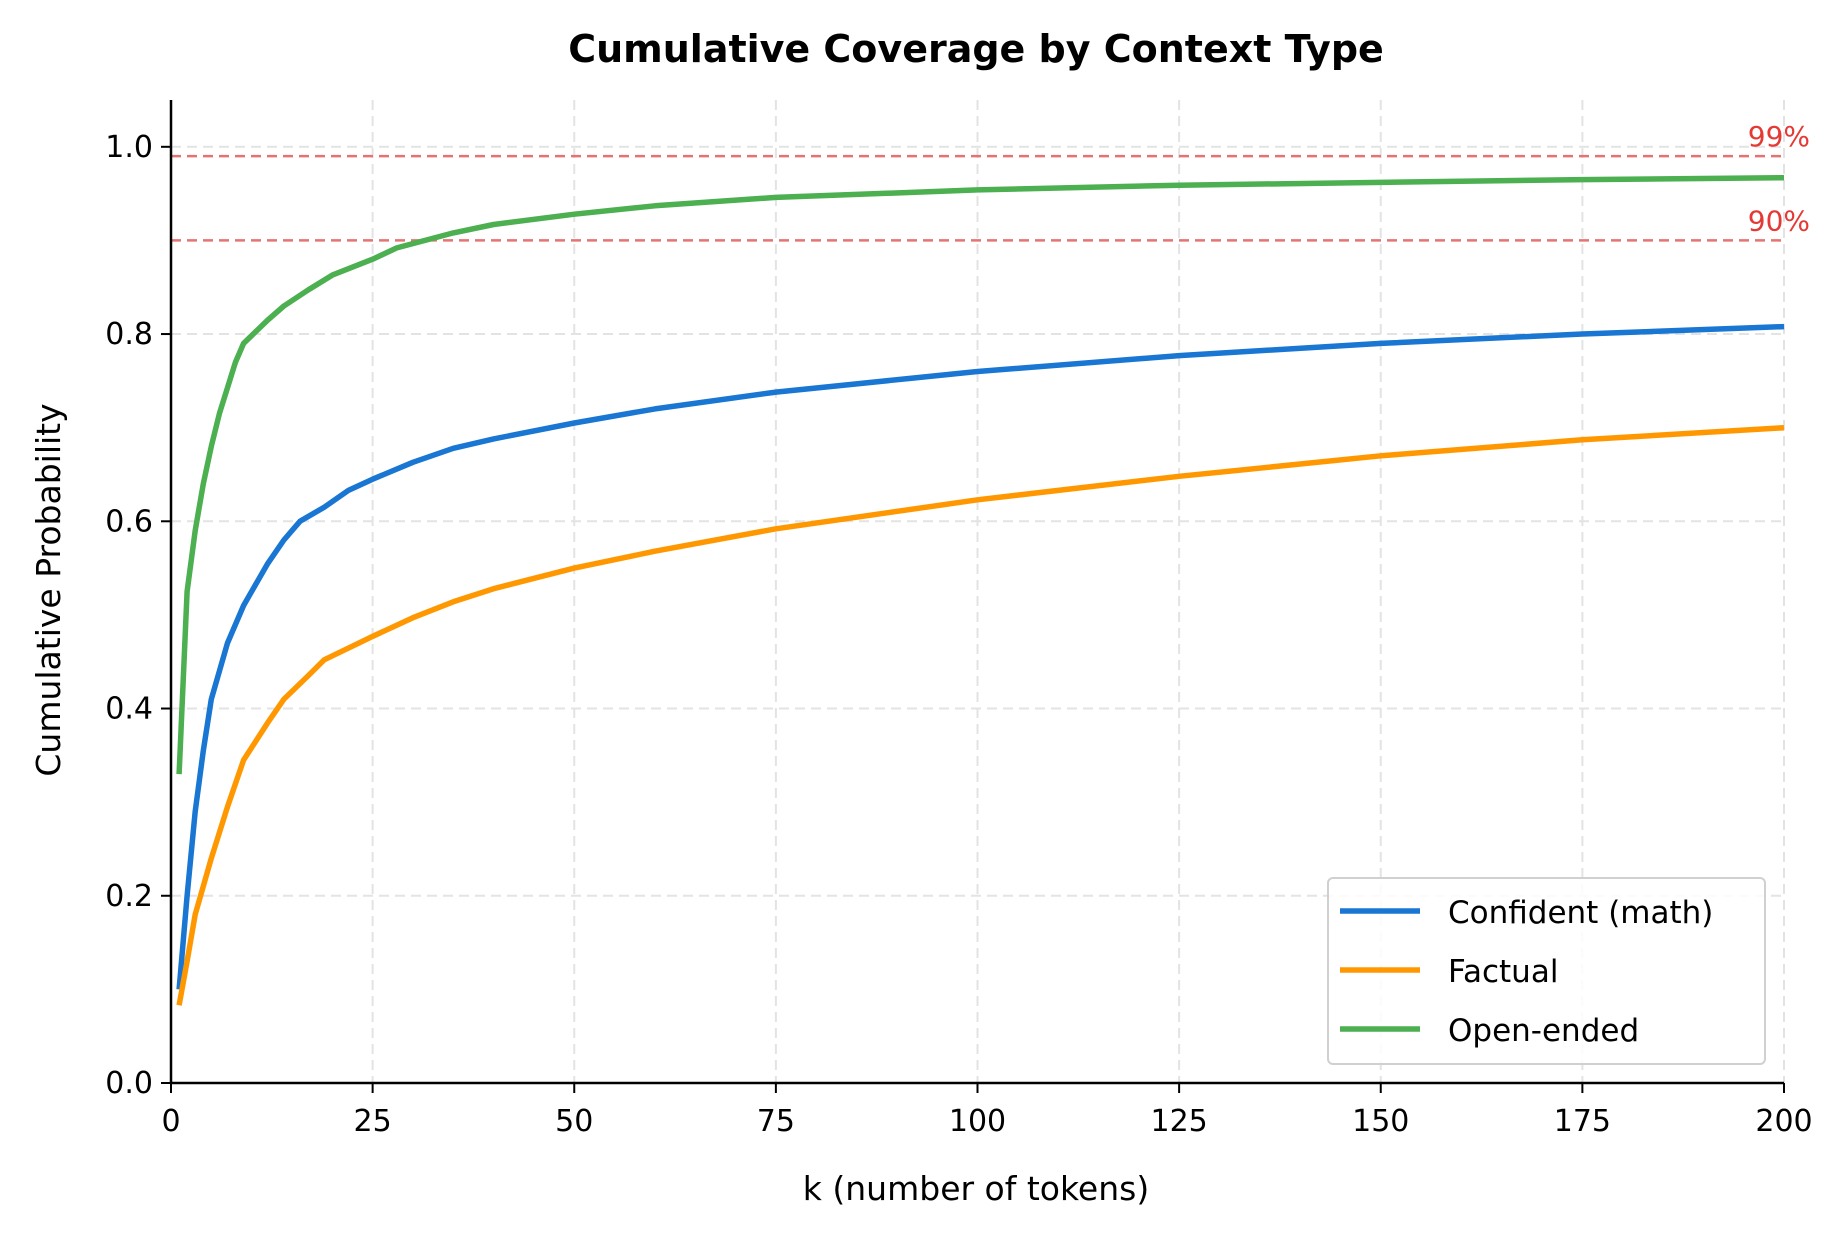 The image size is (1834, 1238). I want to click on y-tick-label: 1.0, so click(129, 147).